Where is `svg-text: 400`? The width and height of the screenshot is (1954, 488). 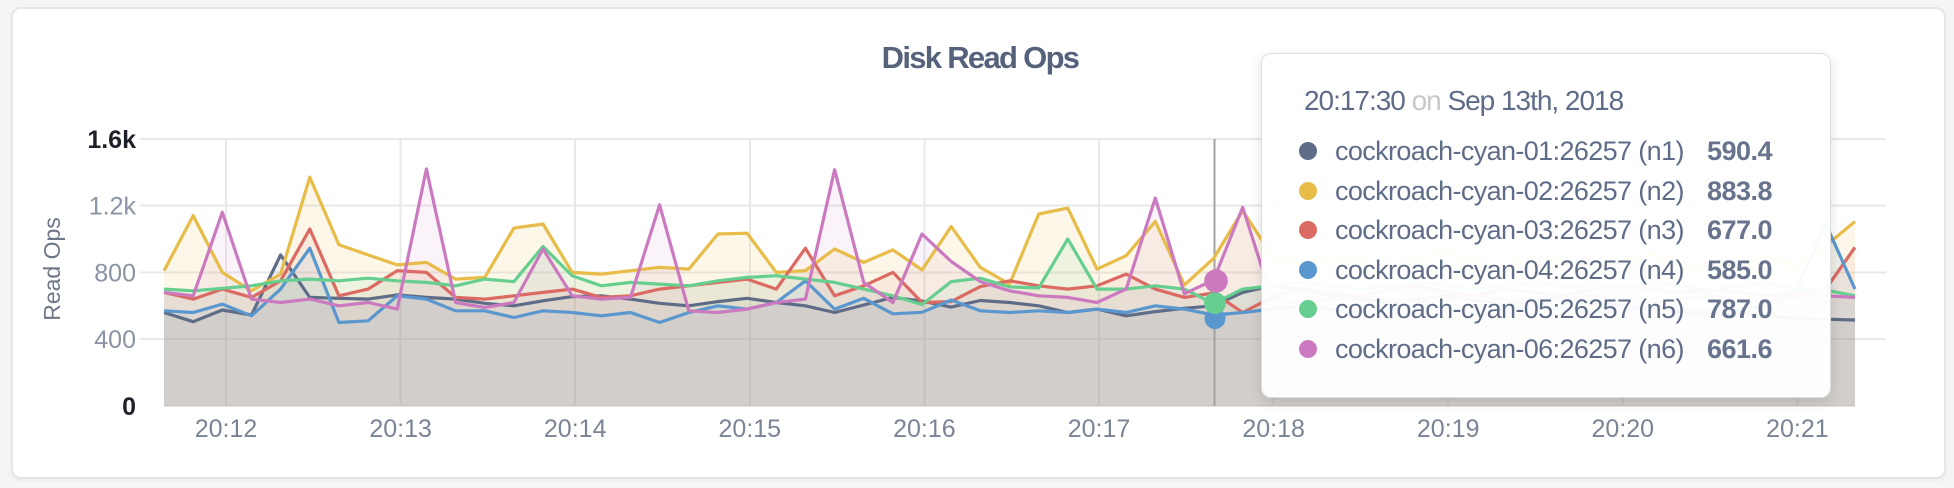 svg-text: 400 is located at coordinates (115, 340).